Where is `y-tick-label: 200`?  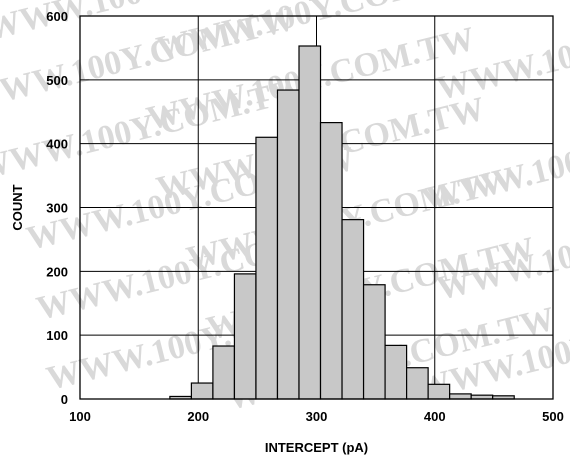 y-tick-label: 200 is located at coordinates (57, 271).